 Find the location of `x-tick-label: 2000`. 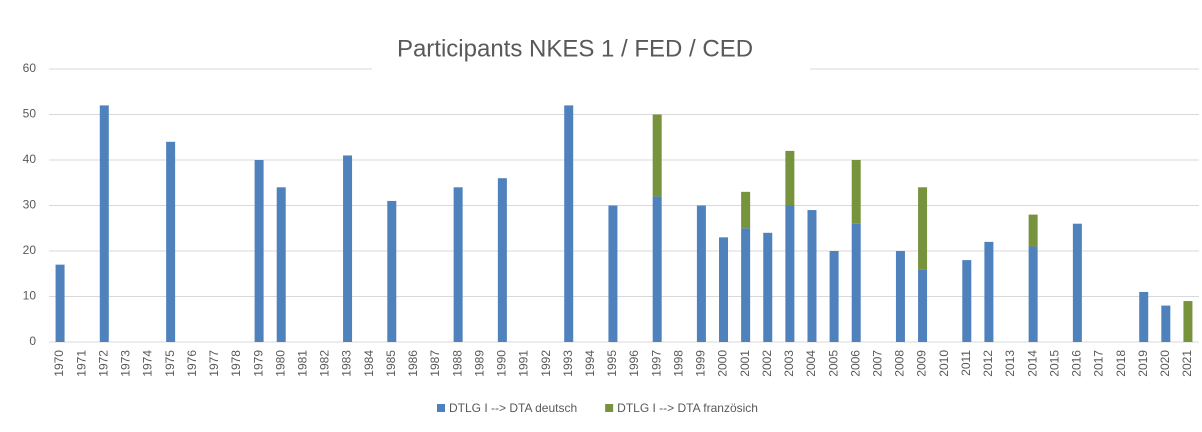

x-tick-label: 2000 is located at coordinates (723, 363).